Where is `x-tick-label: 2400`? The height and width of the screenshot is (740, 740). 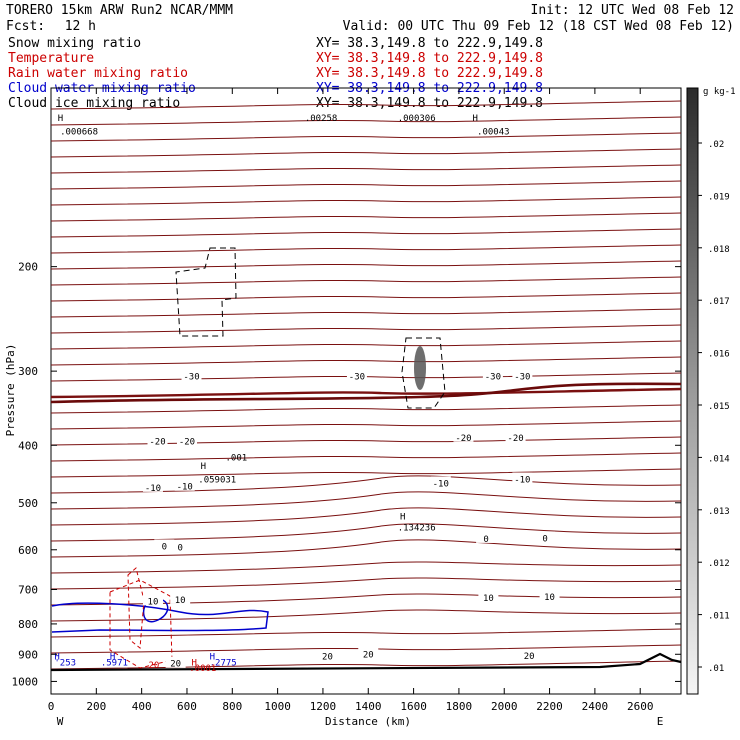
x-tick-label: 2400 is located at coordinates (595, 706).